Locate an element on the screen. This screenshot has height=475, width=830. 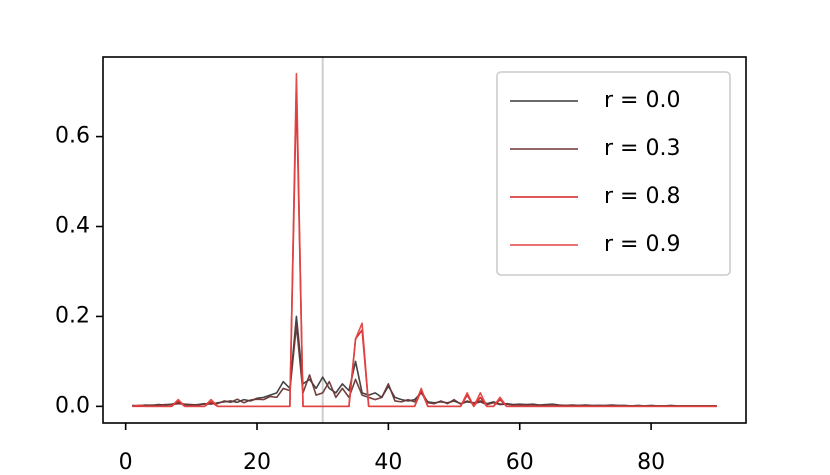
y-tick-label: 0.4 is located at coordinates (72, 226).